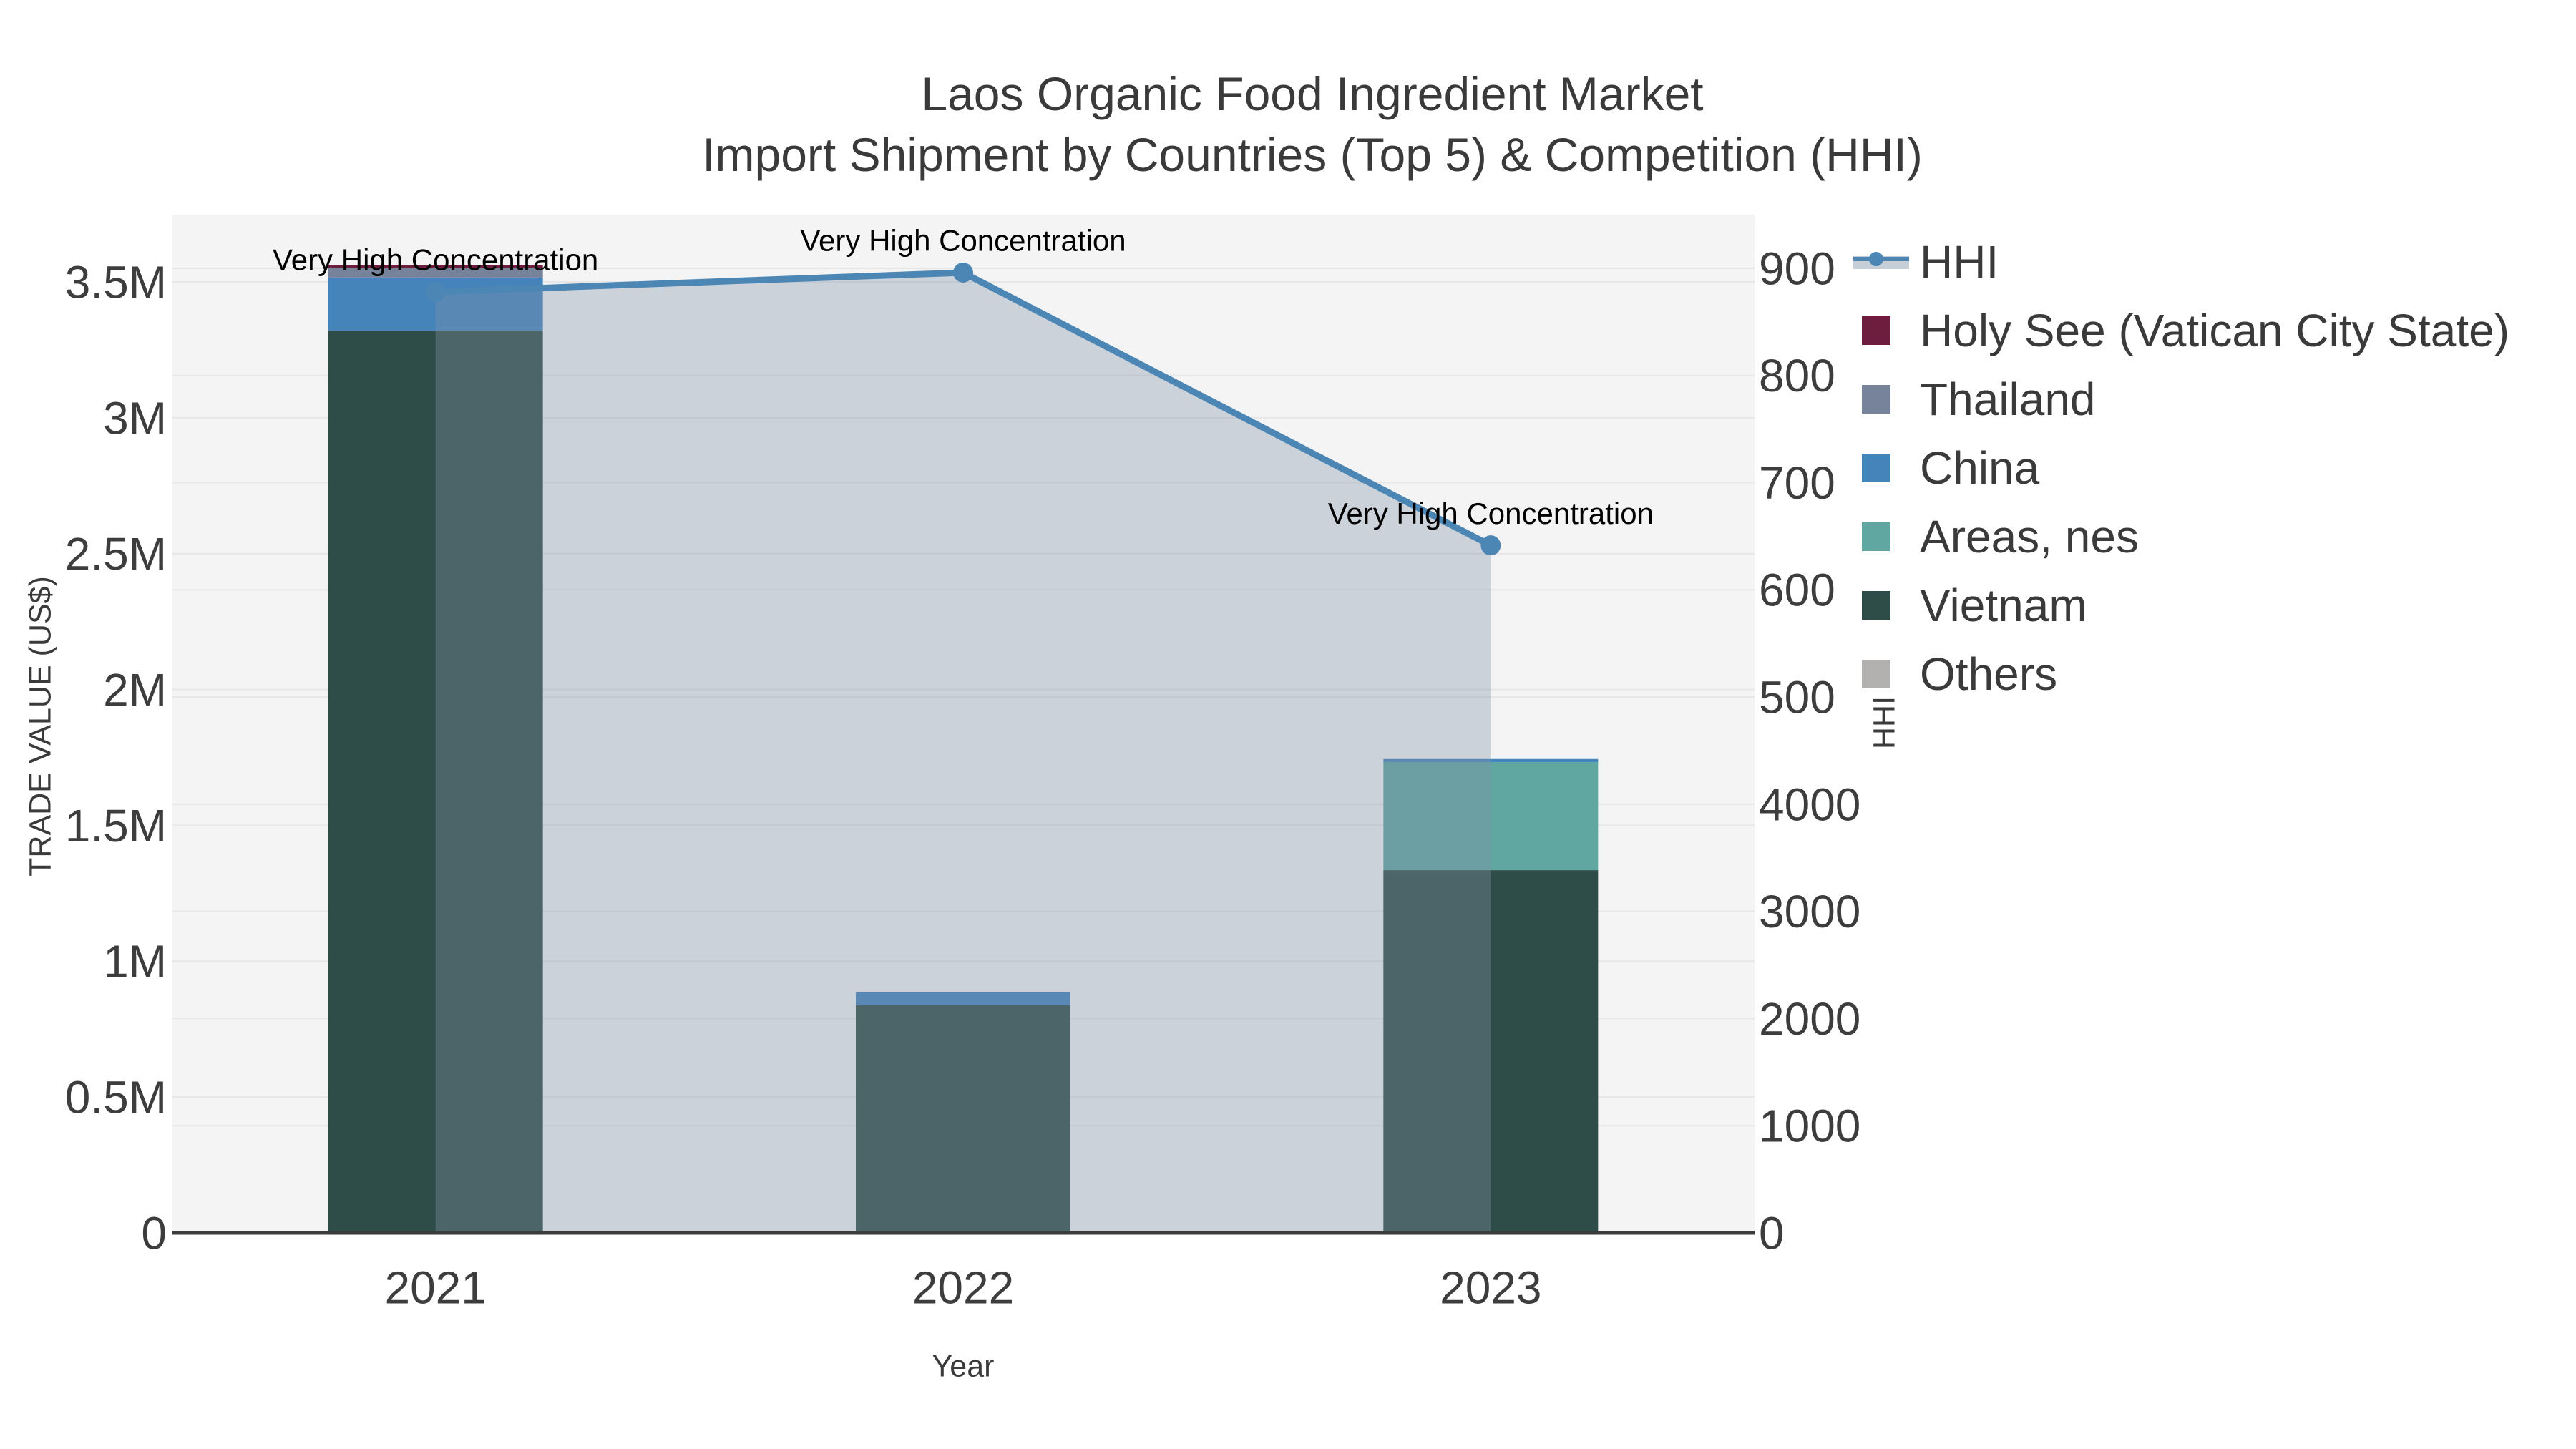 The height and width of the screenshot is (1449, 2576). What do you see at coordinates (2181, 399) in the screenshot?
I see `legend-item-thailand: Thailand` at bounding box center [2181, 399].